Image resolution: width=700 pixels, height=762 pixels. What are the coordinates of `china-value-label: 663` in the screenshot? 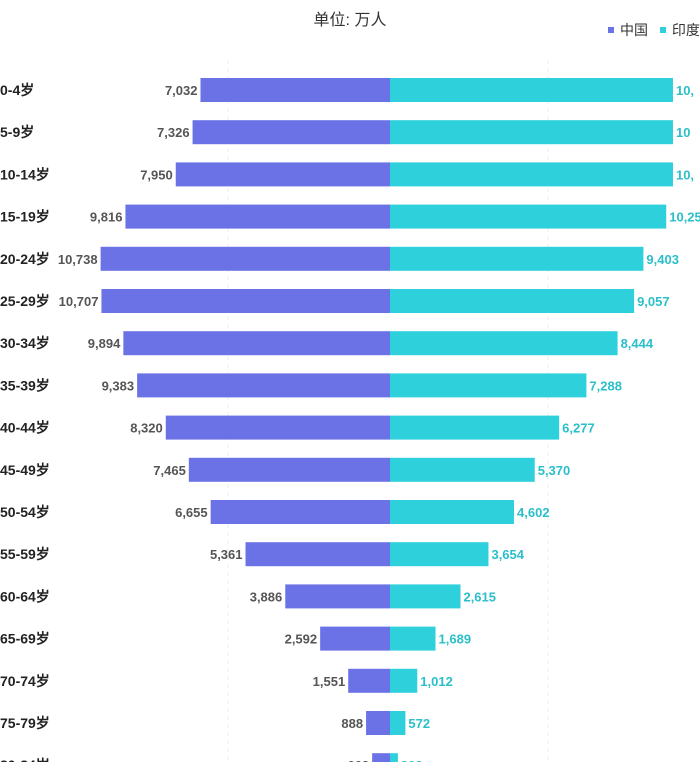 It's located at (358, 760).